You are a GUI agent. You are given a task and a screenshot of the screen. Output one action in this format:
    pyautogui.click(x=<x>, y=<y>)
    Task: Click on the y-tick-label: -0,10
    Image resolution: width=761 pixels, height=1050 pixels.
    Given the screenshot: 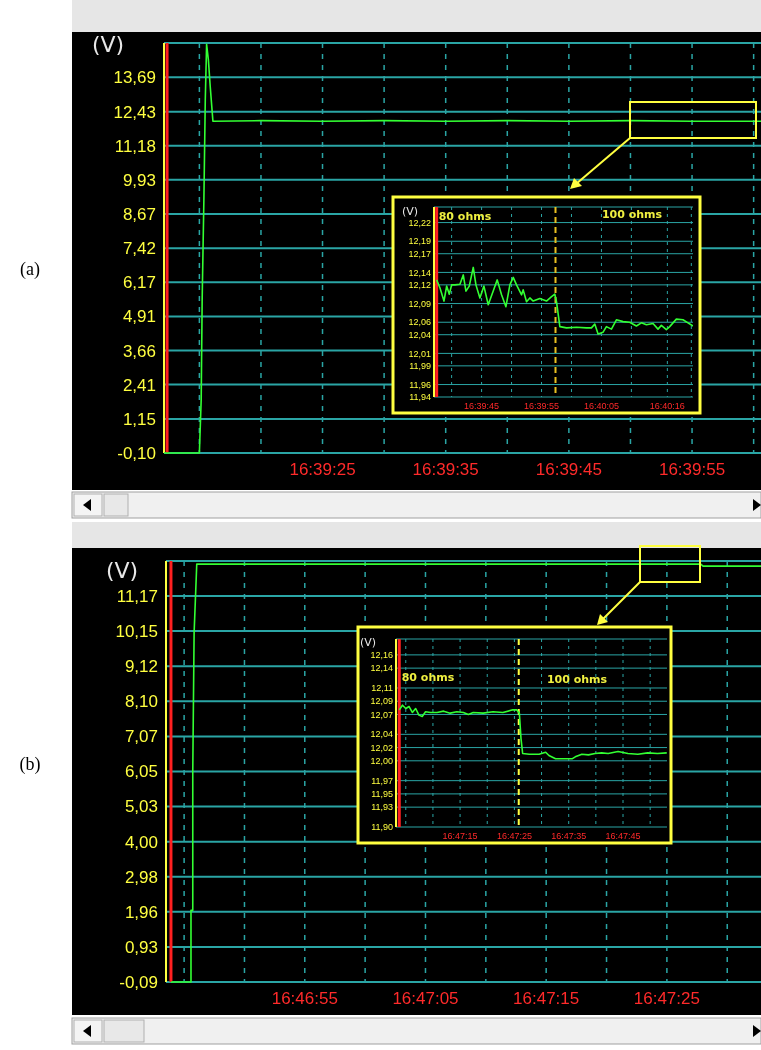 What is the action you would take?
    pyautogui.click(x=136, y=453)
    